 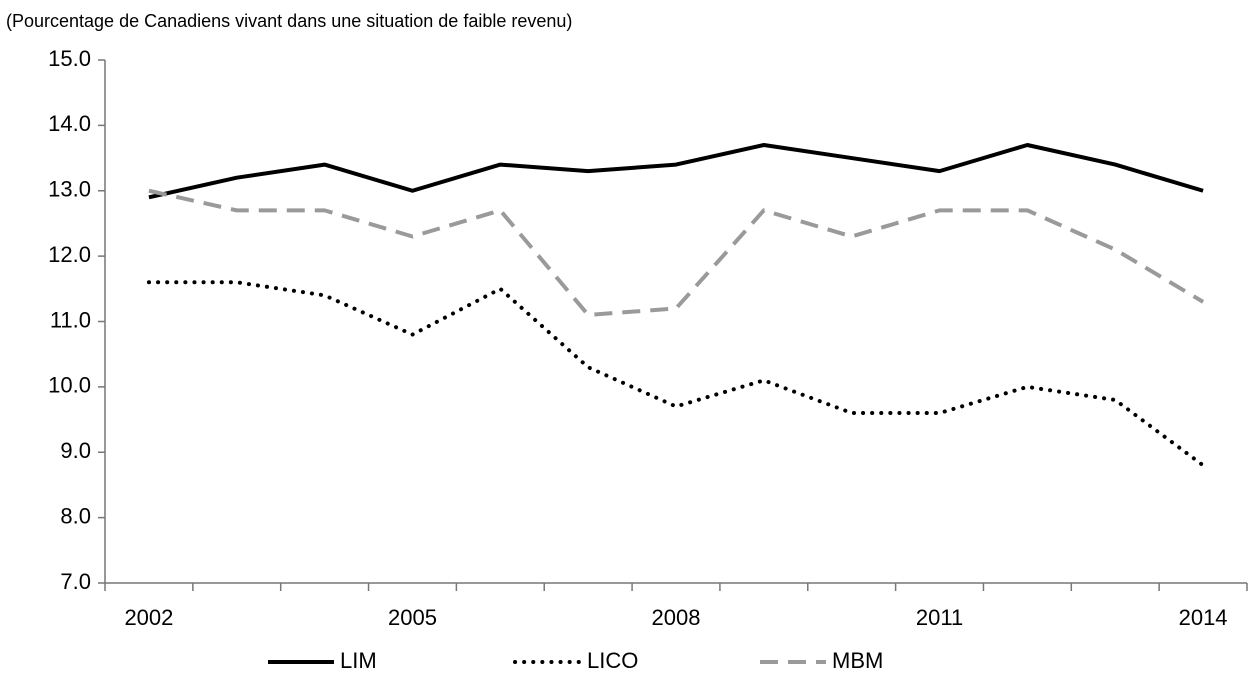 What do you see at coordinates (412, 617) in the screenshot?
I see `x-tick-label: 2005` at bounding box center [412, 617].